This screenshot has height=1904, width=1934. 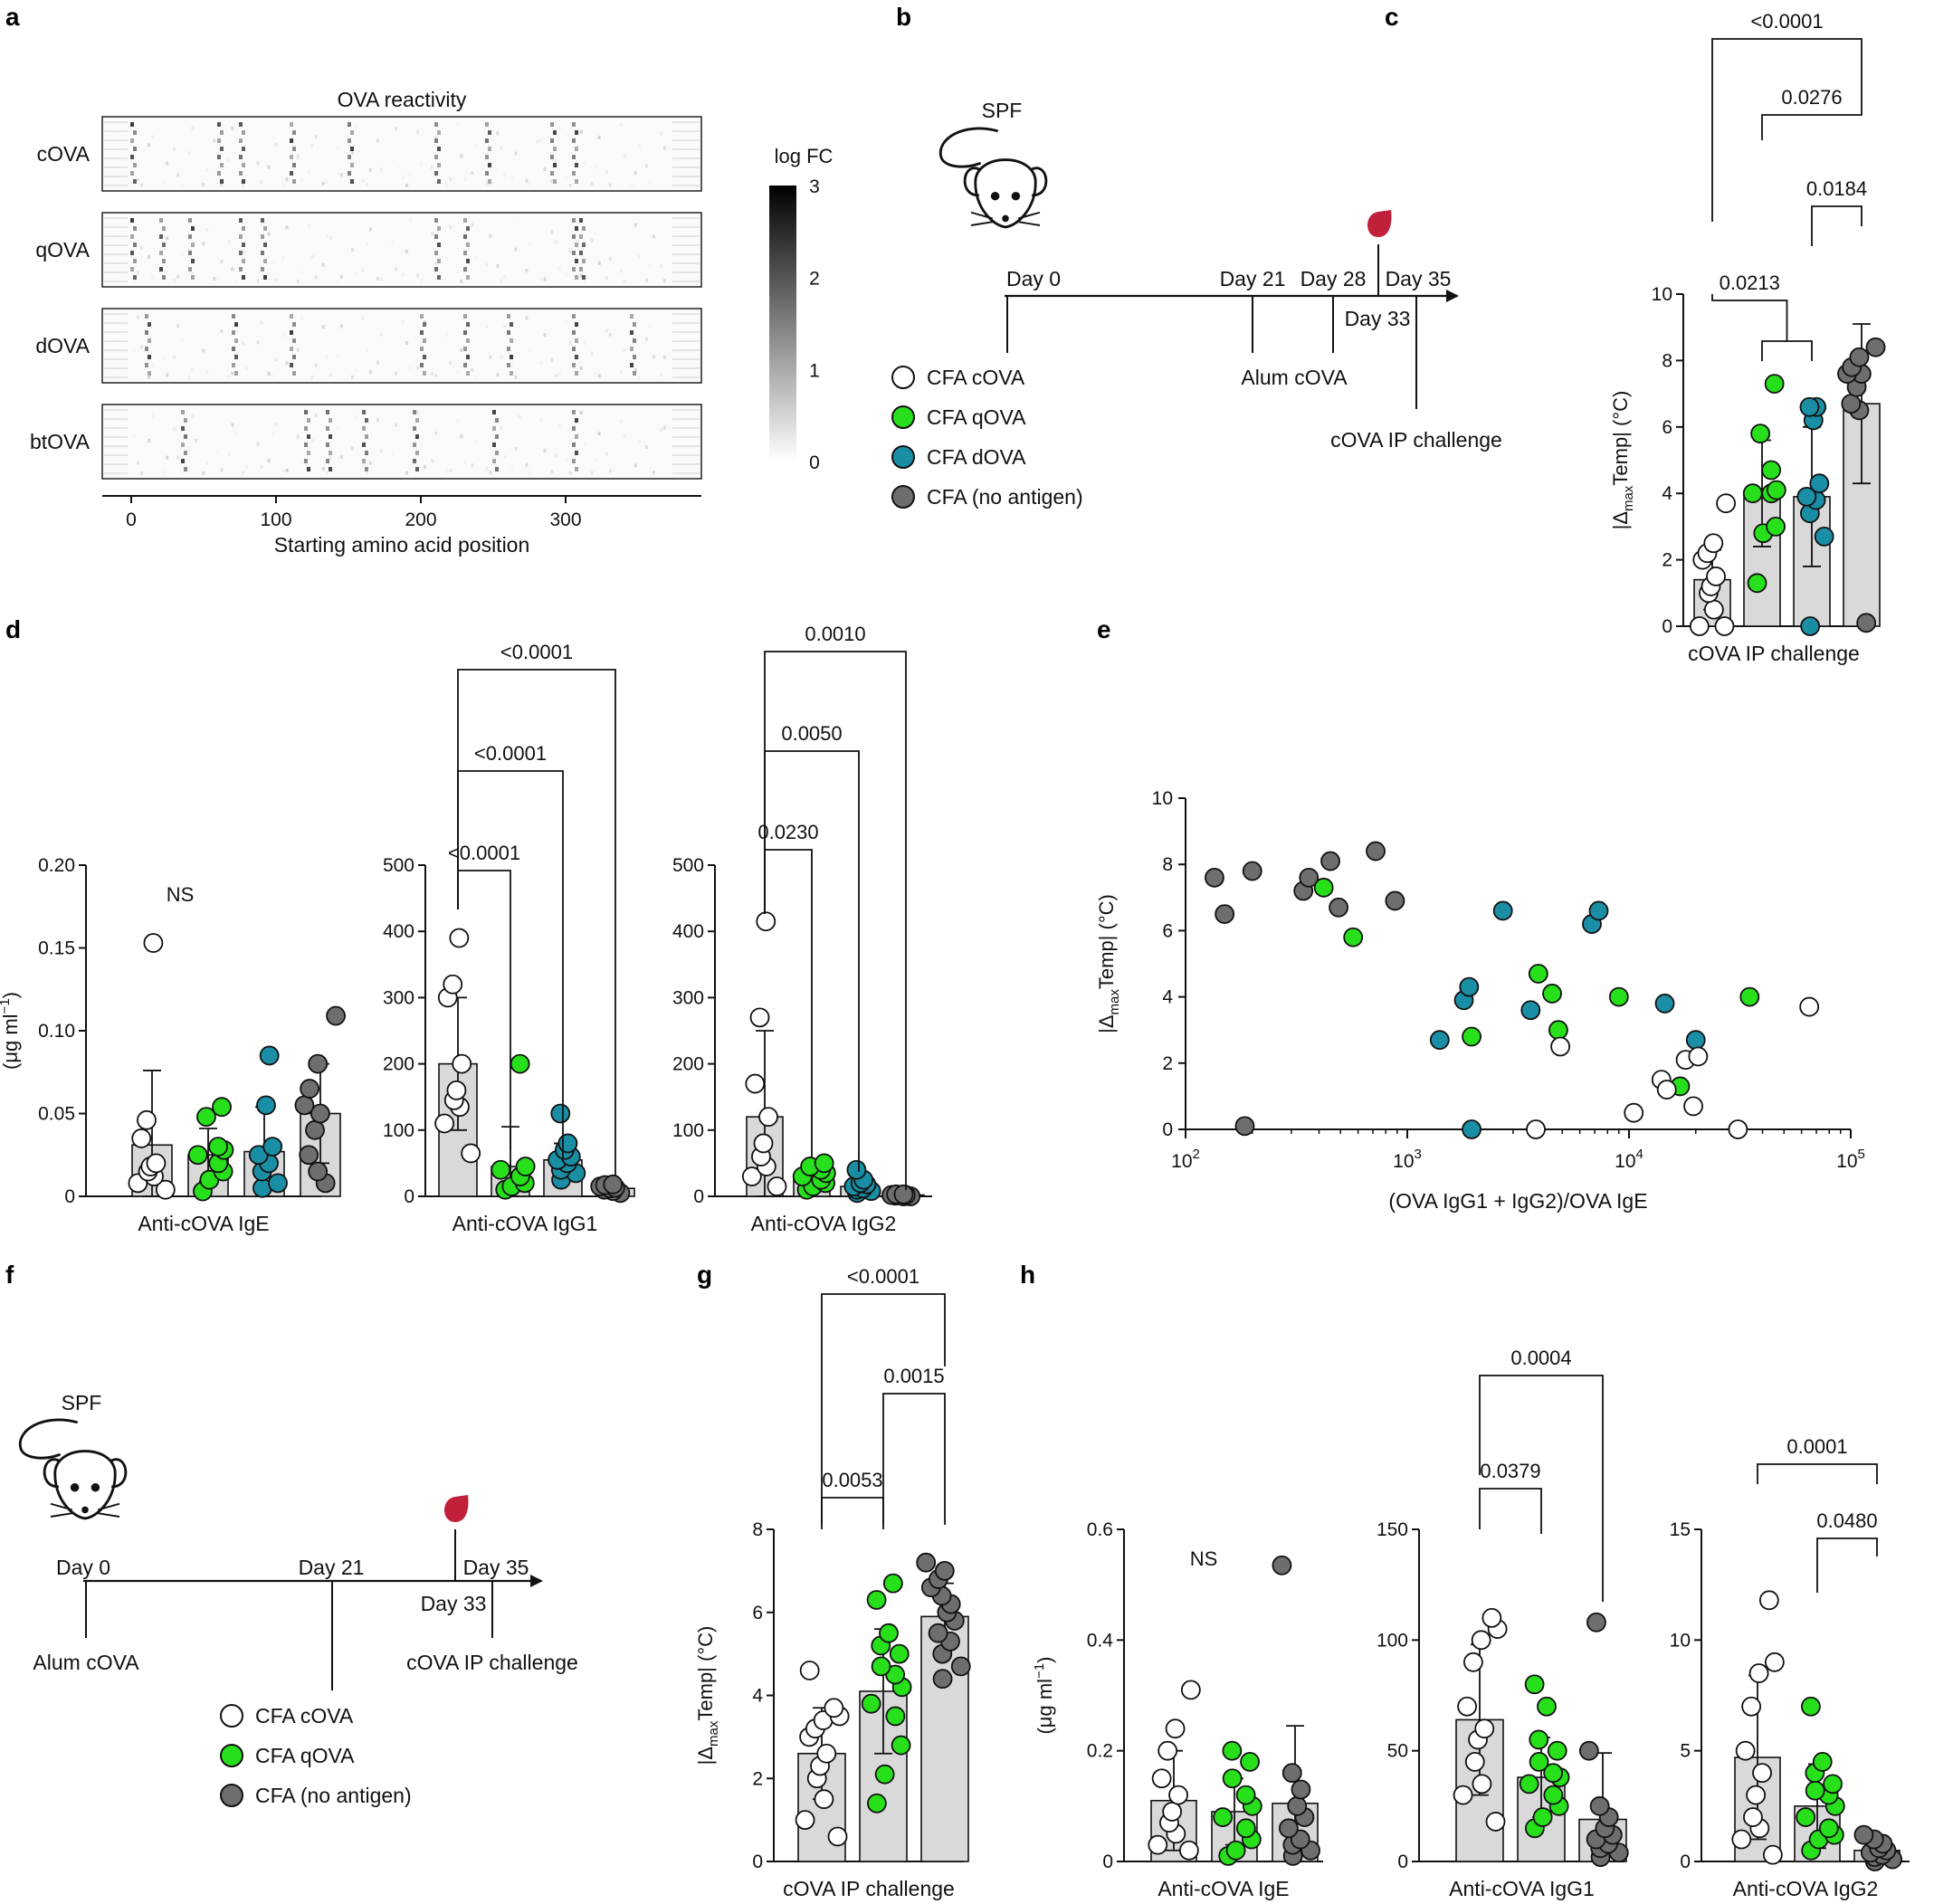 I want to click on x-tick-label: 200, so click(x=420, y=519).